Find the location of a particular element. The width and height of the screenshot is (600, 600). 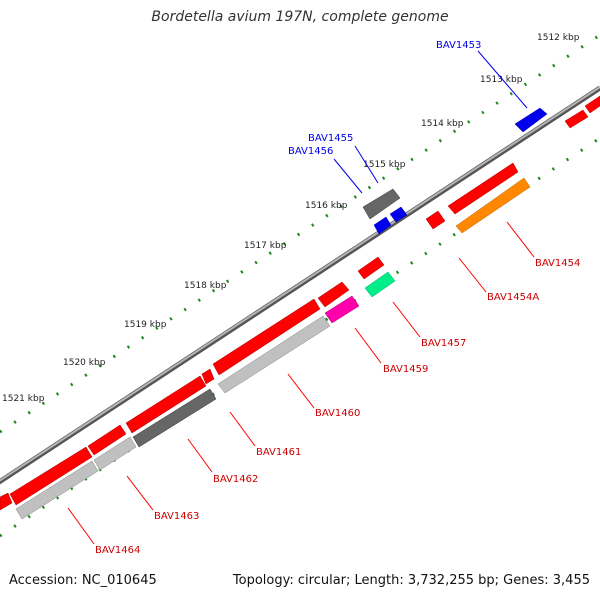

kbp-label: 1517 kbp is located at coordinates (265, 246).